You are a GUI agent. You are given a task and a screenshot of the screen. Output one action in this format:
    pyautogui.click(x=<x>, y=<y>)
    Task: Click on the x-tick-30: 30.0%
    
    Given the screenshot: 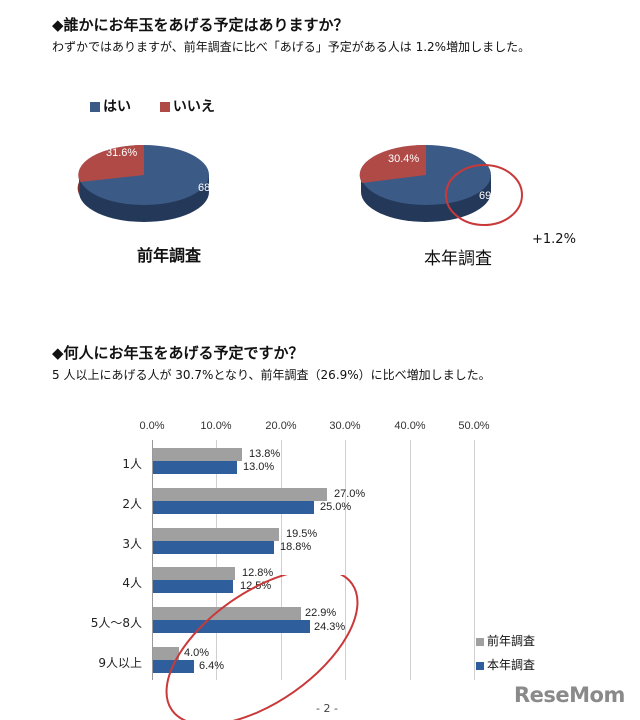 What is the action you would take?
    pyautogui.click(x=345, y=426)
    